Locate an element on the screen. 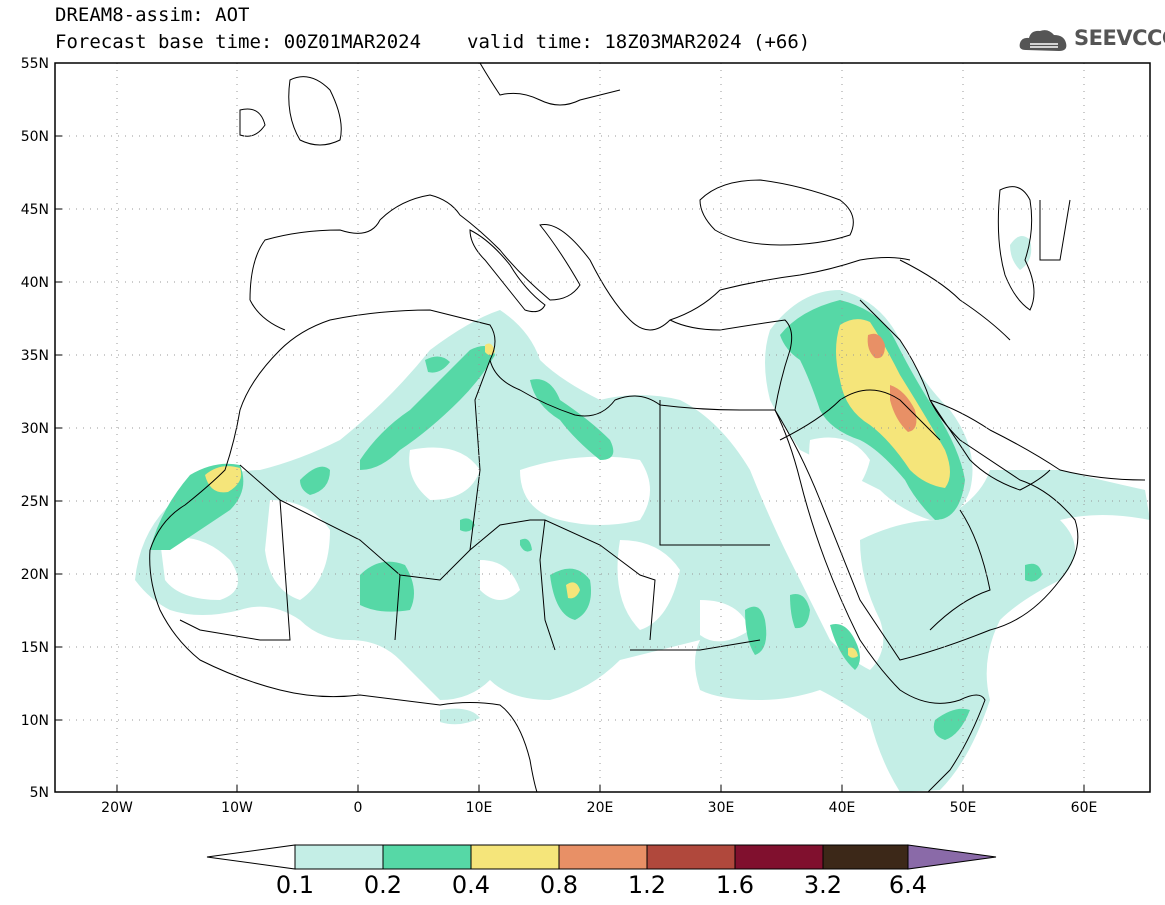  lat-label: 15N is located at coordinates (35, 648).